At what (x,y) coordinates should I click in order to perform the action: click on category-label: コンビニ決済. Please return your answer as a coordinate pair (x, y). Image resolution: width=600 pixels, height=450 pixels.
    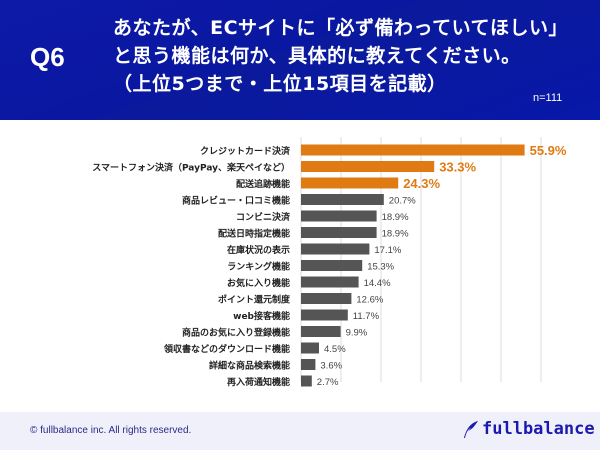
    Looking at the image, I should click on (263, 217).